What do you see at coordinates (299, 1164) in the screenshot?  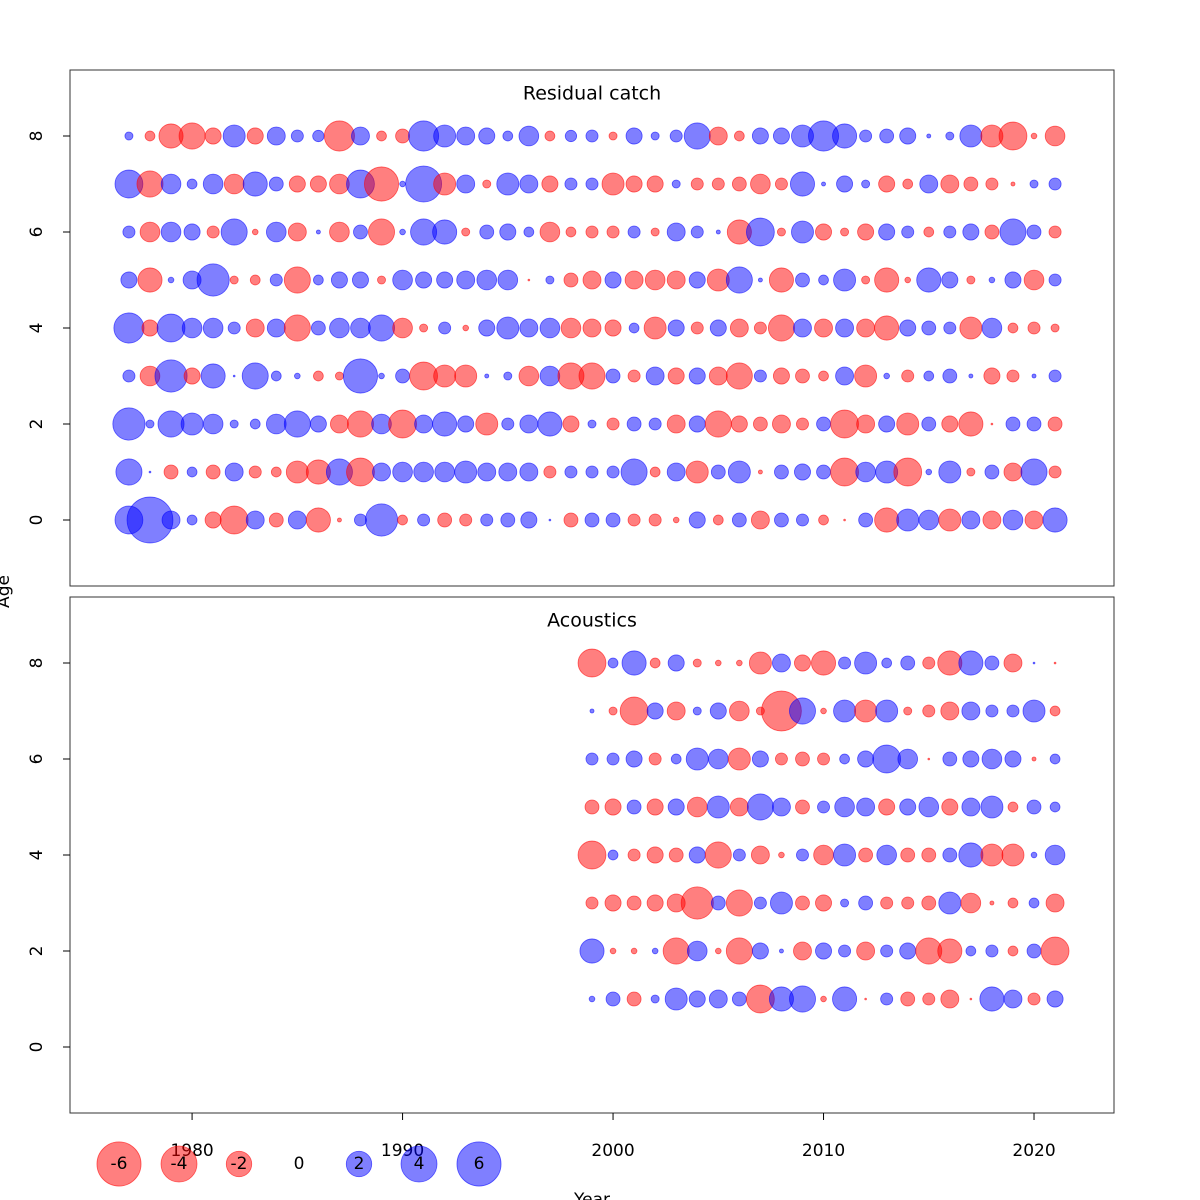 I see `legend-label: 0` at bounding box center [299, 1164].